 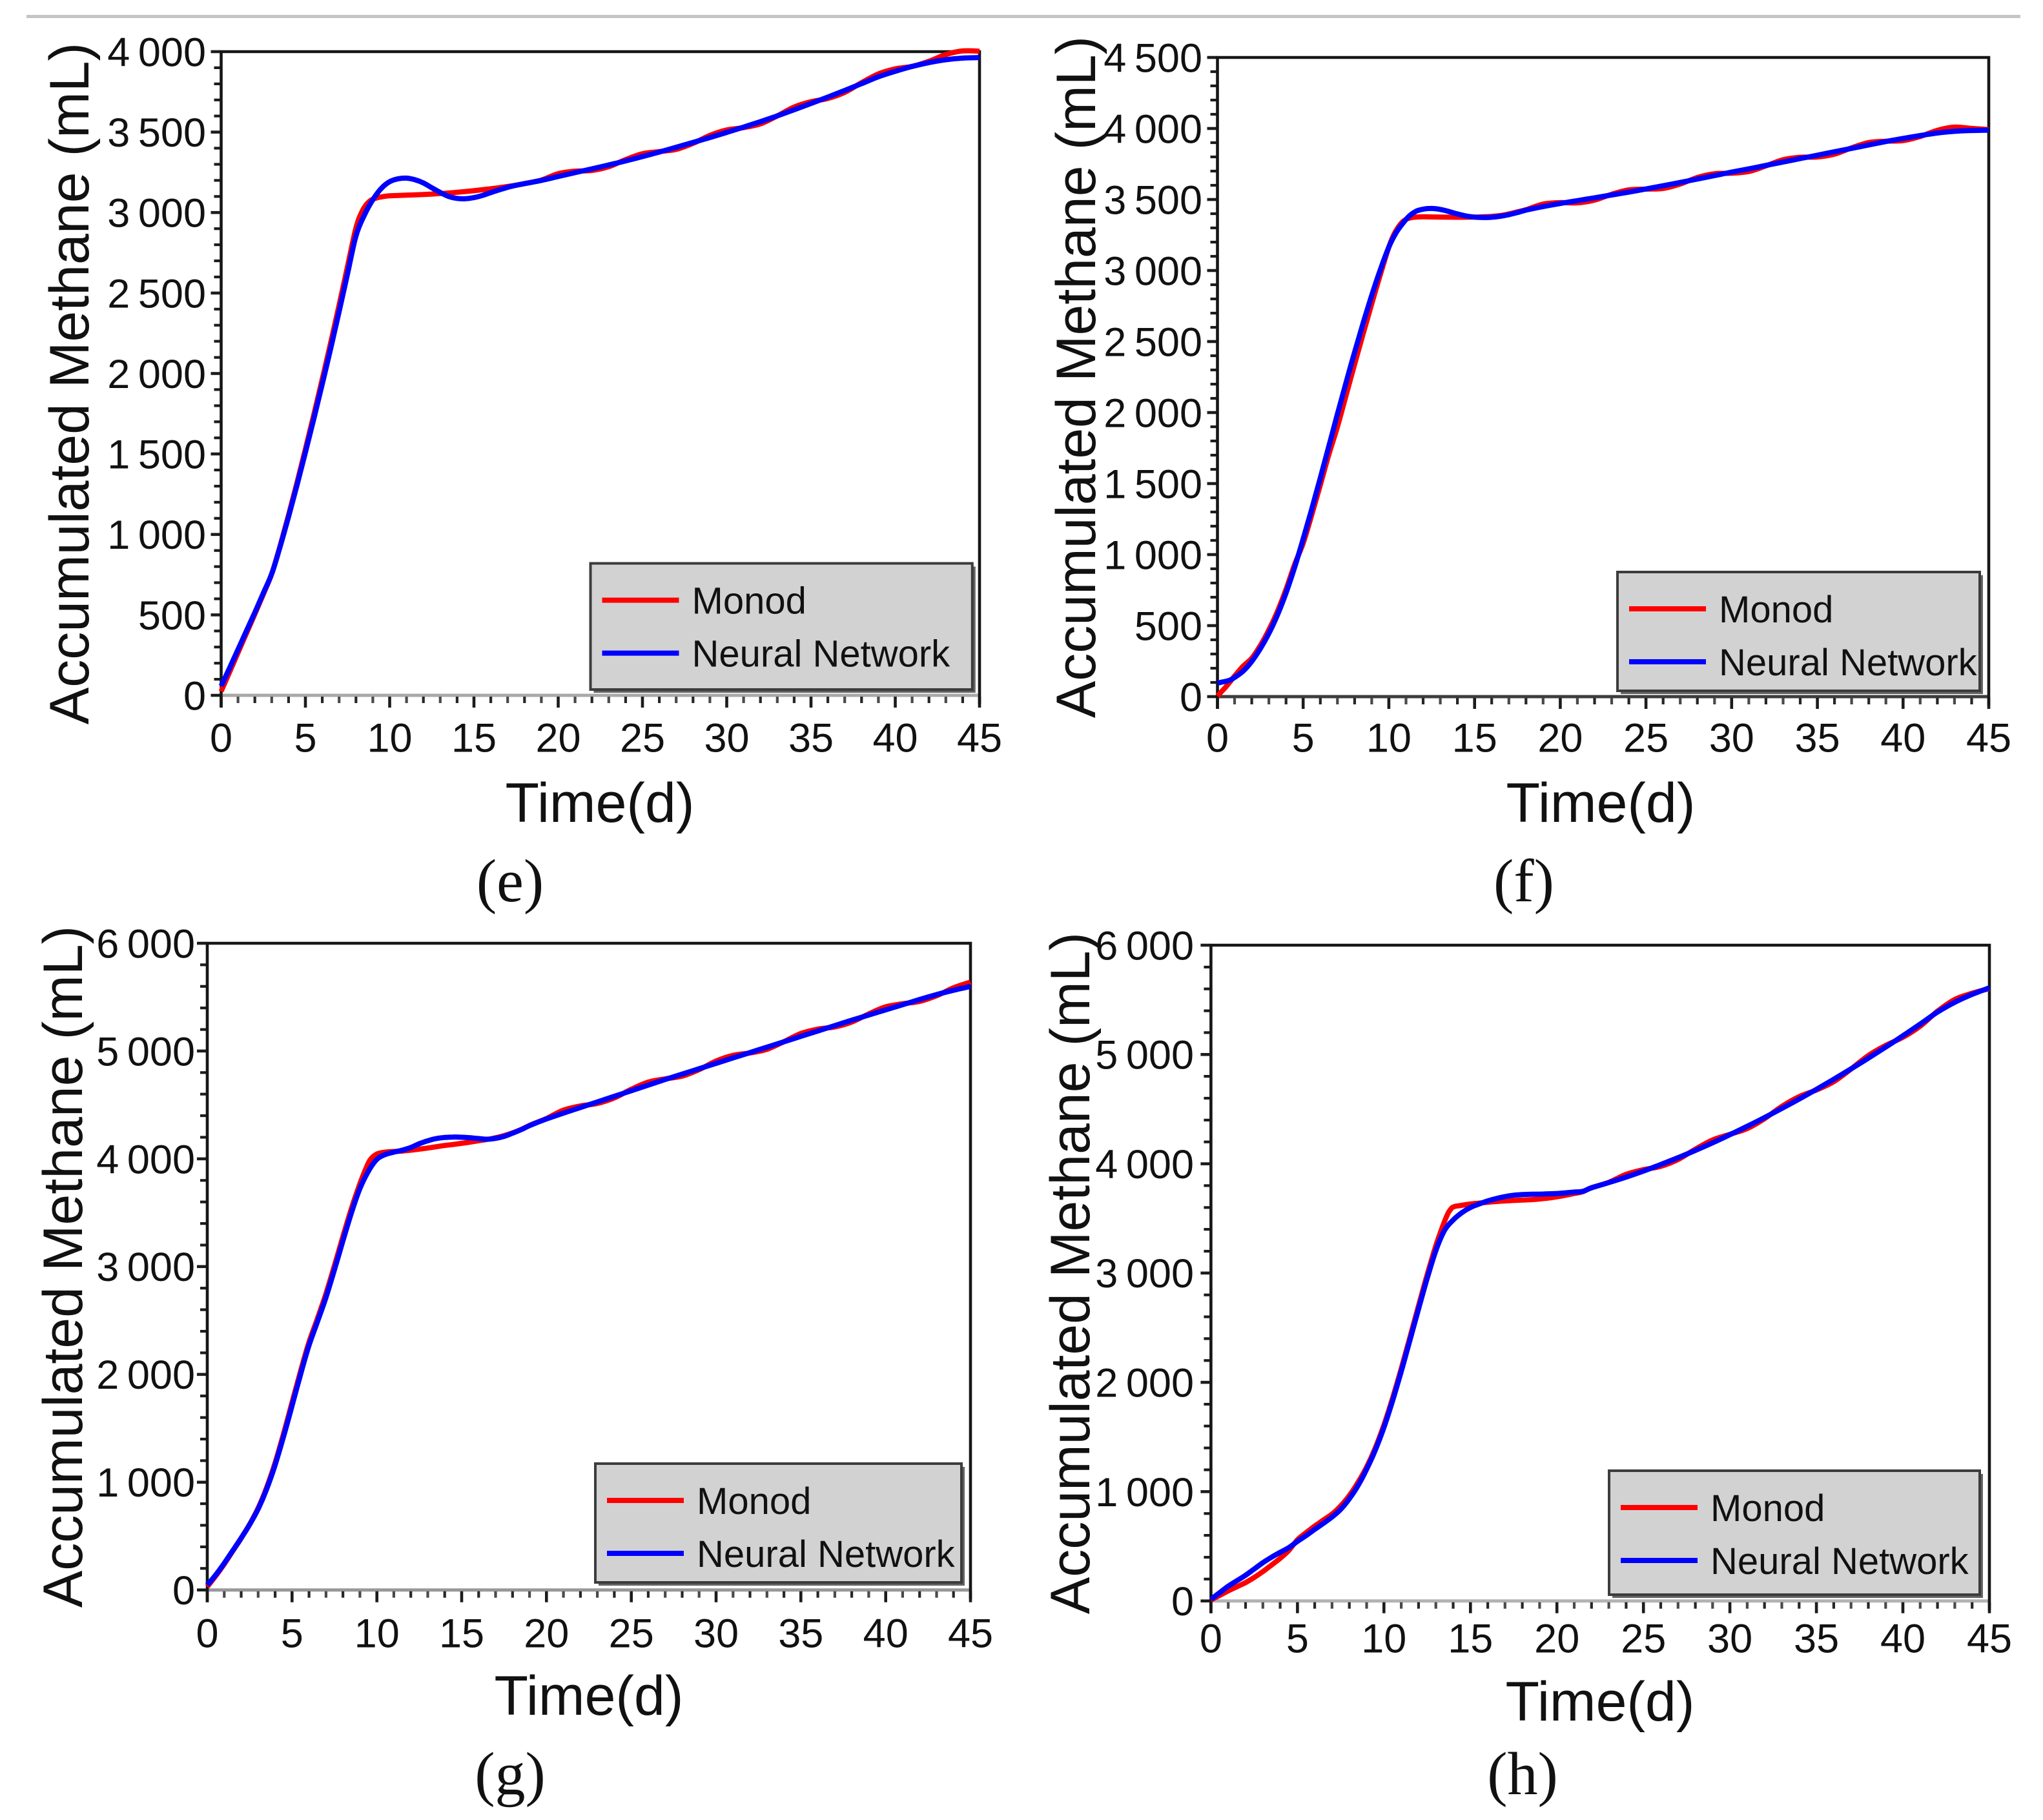 I want to click on svg-text: (e), so click(x=510, y=881).